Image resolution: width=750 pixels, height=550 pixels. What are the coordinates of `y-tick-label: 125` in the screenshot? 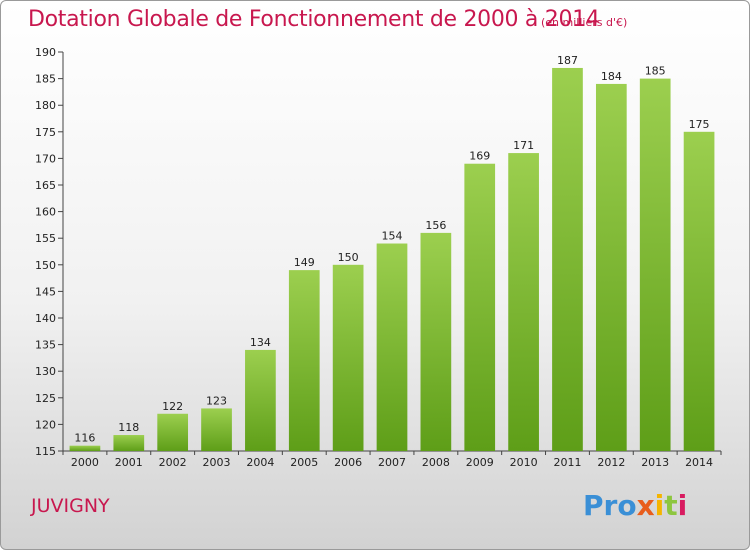 It's located at (45, 398).